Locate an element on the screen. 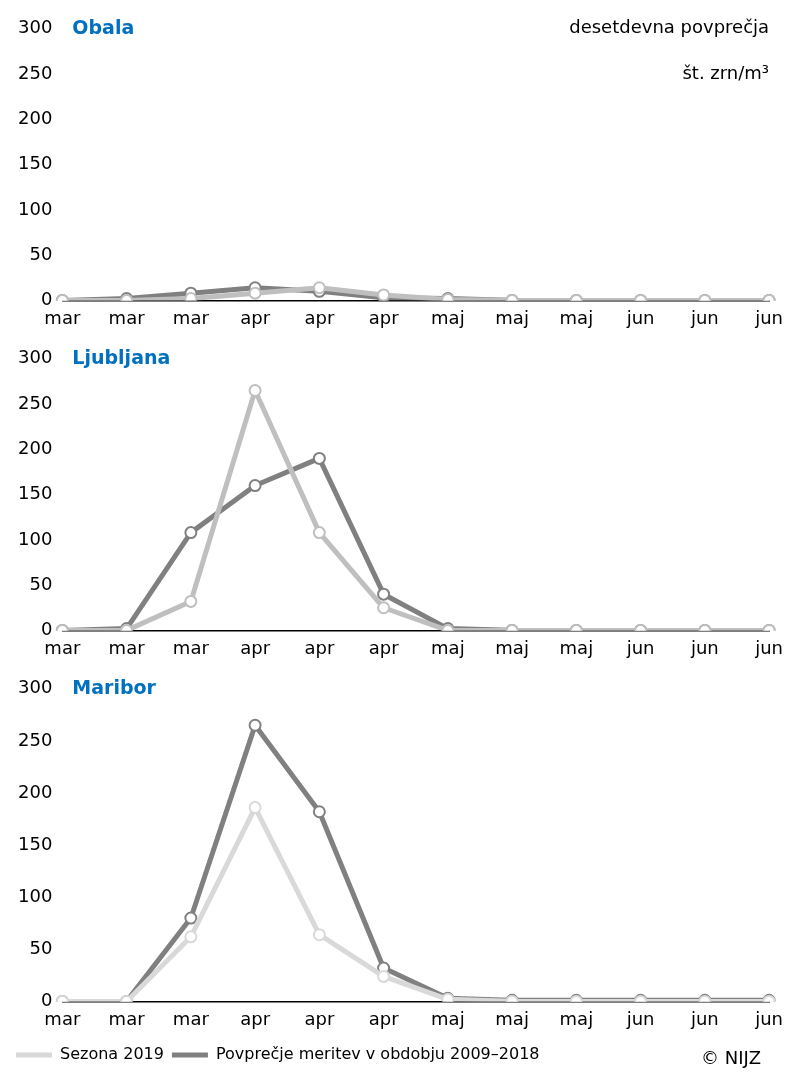  legend-label: Sezona 2019 is located at coordinates (112, 1054).